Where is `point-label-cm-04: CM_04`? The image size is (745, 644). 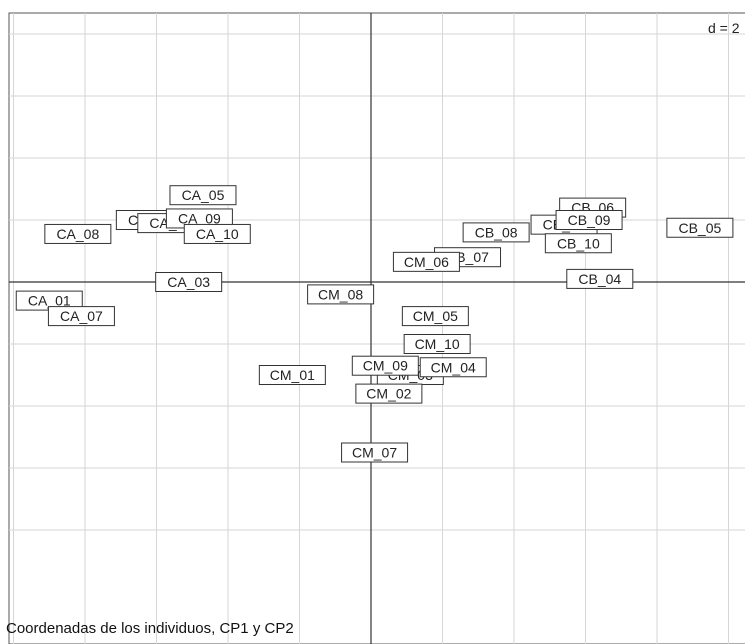
point-label-cm-04: CM_04 is located at coordinates (453, 367).